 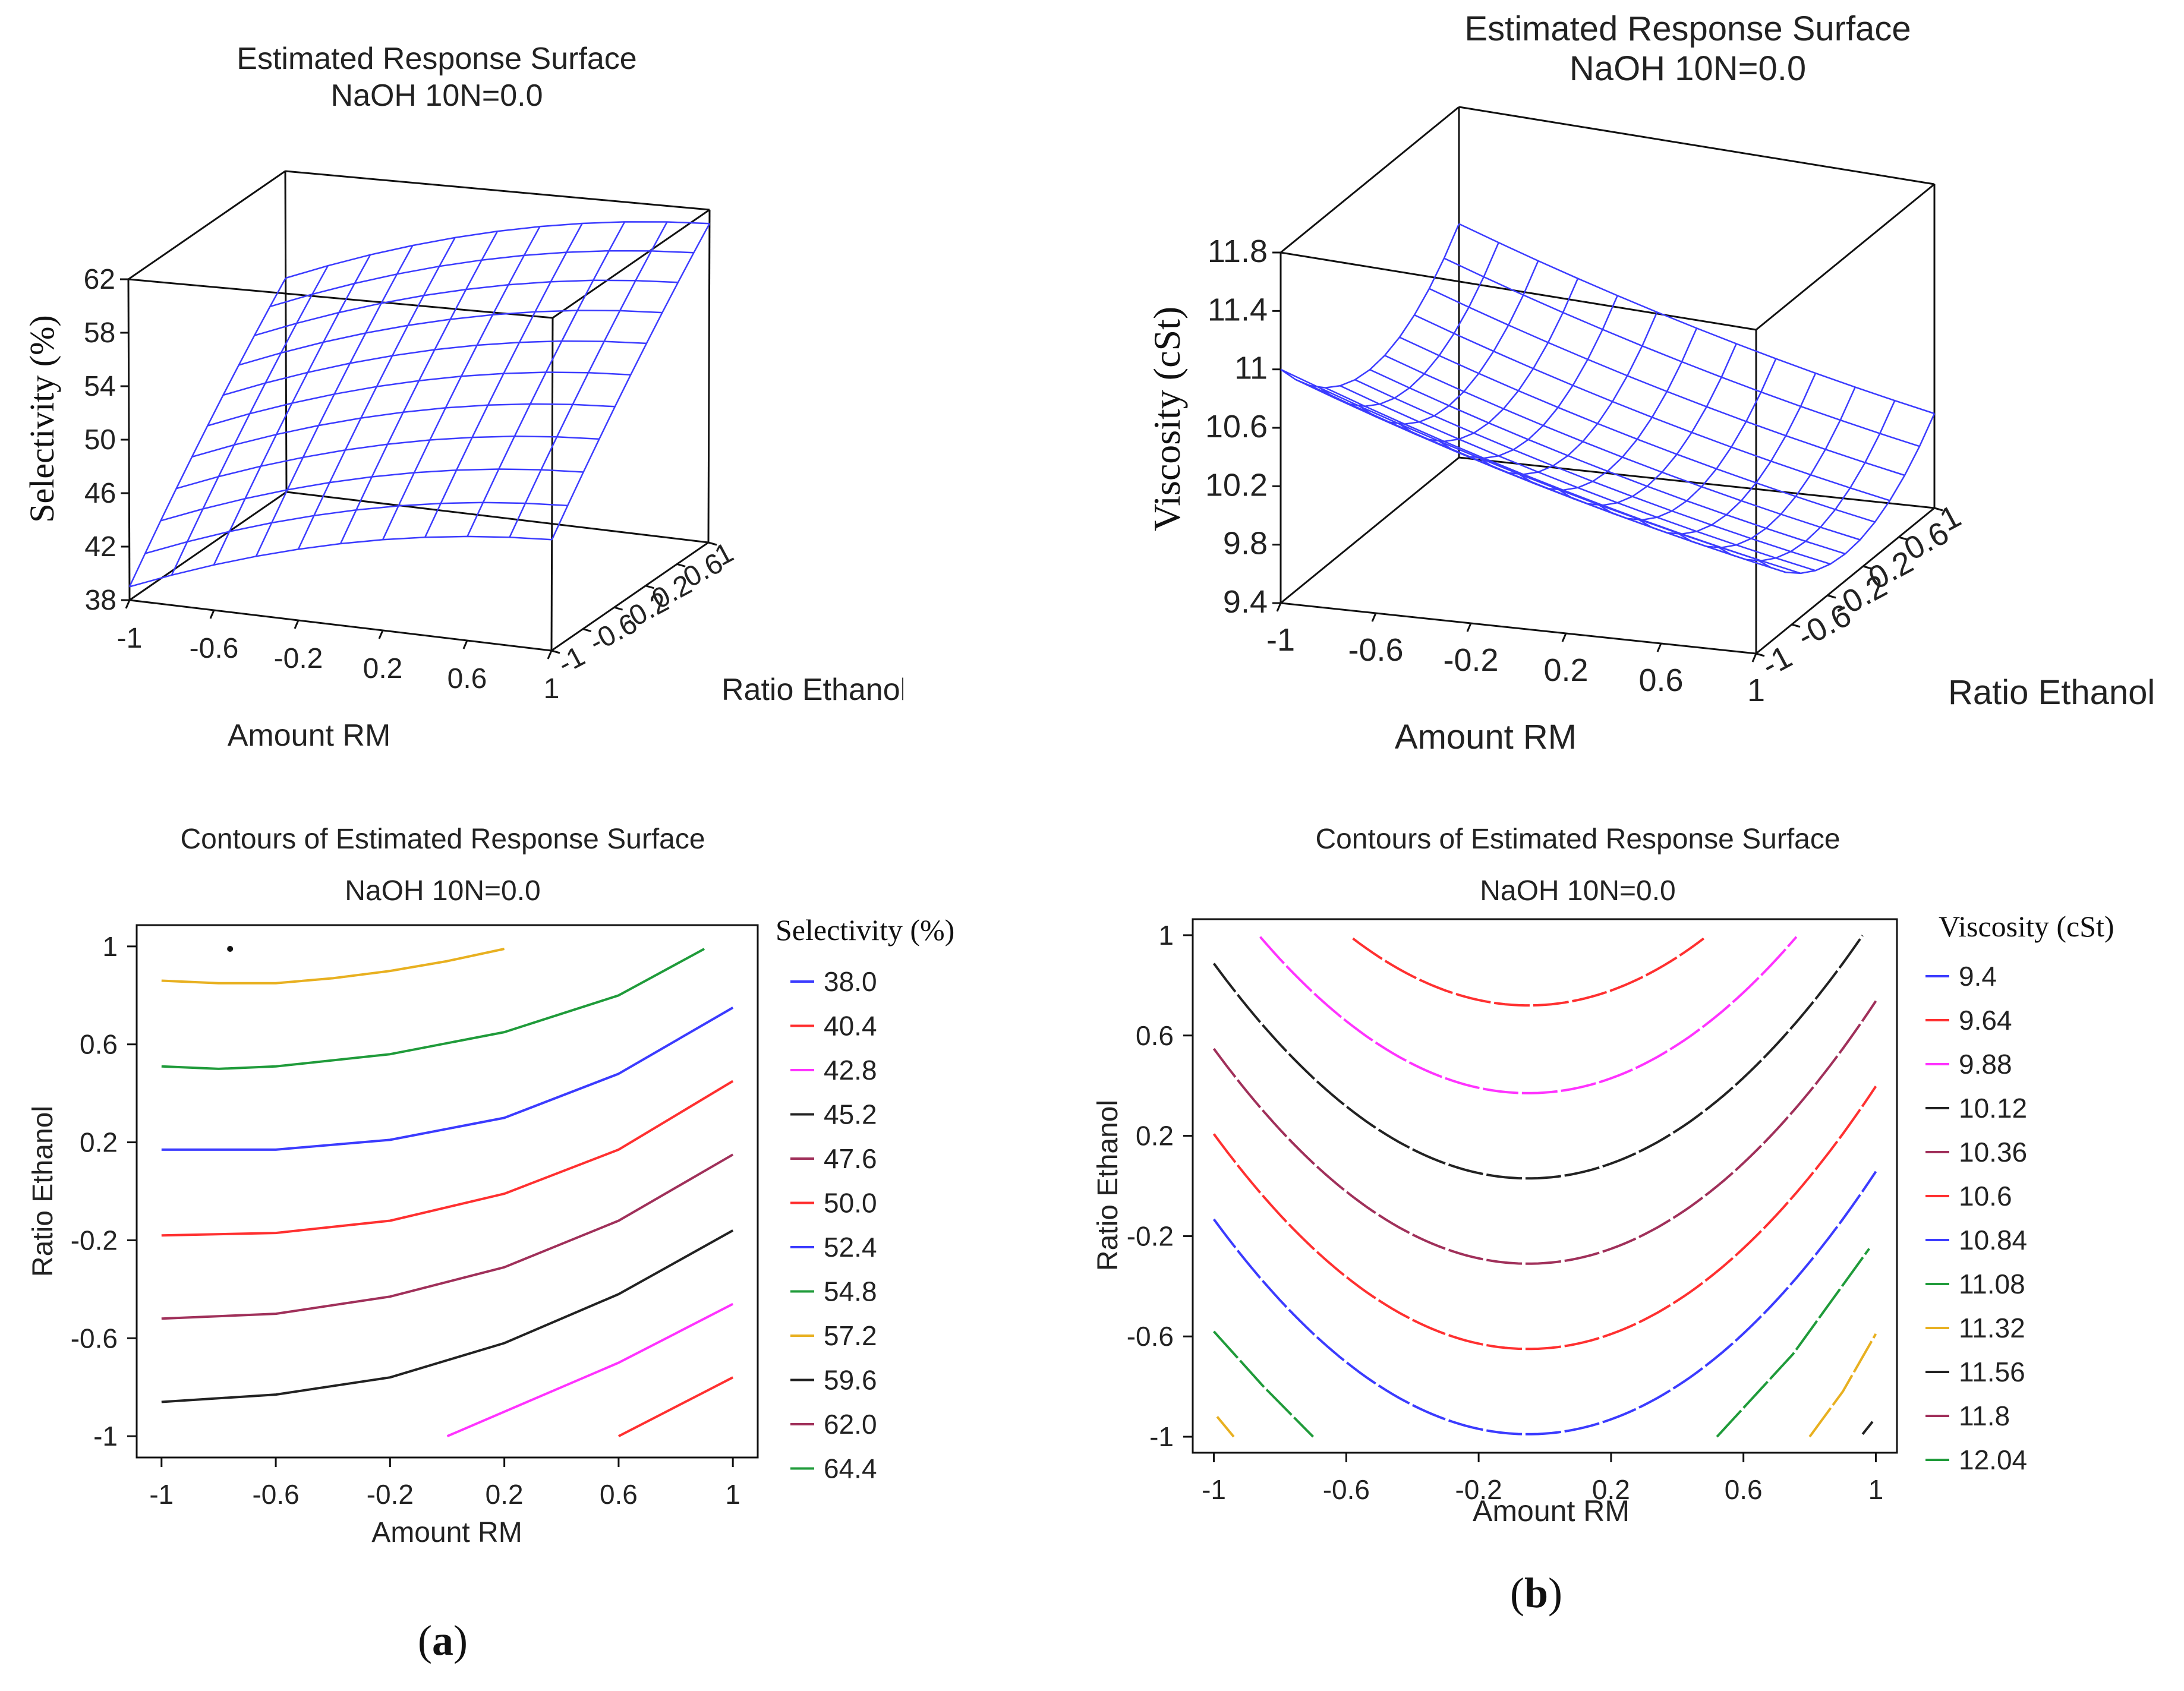 What do you see at coordinates (1245, 543) in the screenshot?
I see `z-tick-label: 9.8` at bounding box center [1245, 543].